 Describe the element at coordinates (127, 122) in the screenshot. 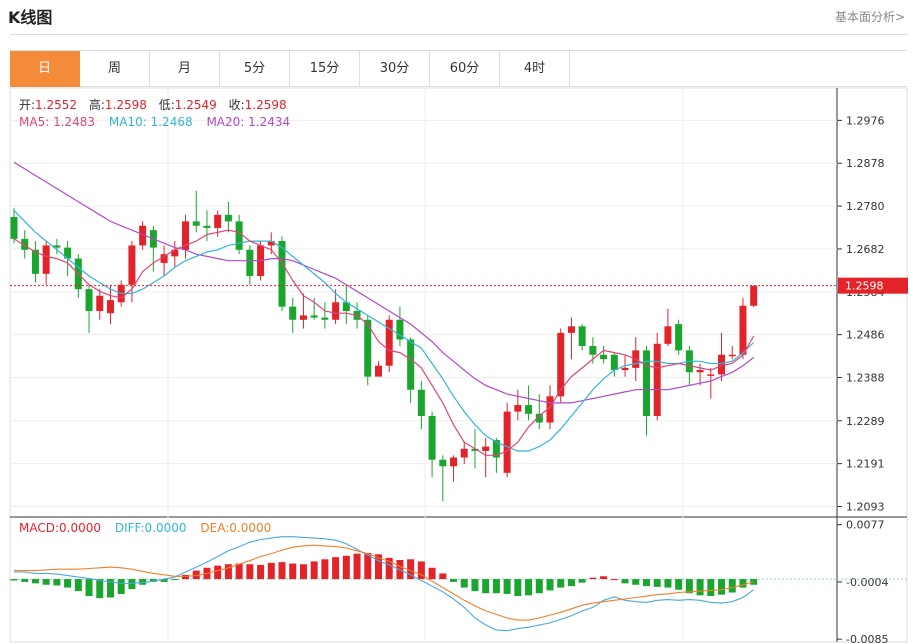

I see `ma10-label: MA10:` at that location.